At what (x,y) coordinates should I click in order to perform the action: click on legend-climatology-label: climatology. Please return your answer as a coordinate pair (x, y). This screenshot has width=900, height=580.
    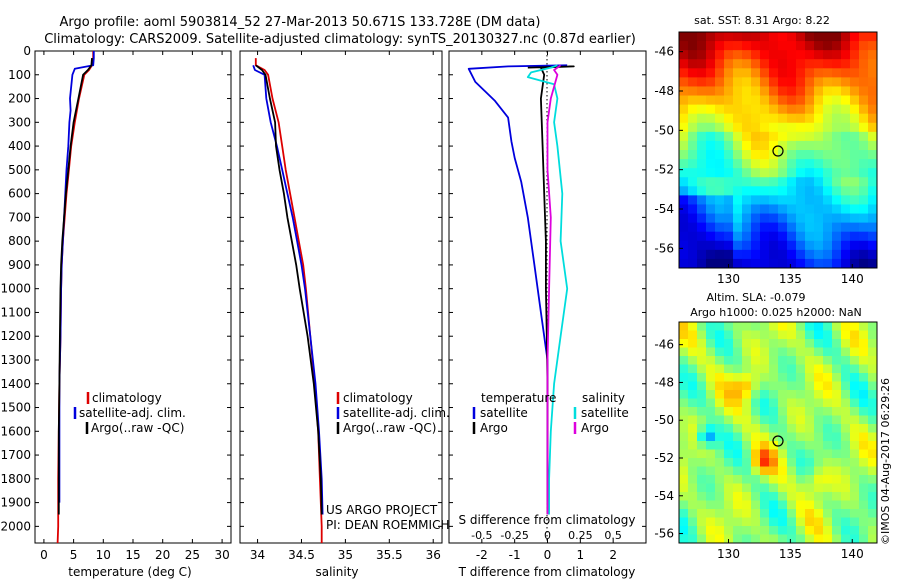
    Looking at the image, I should click on (378, 398).